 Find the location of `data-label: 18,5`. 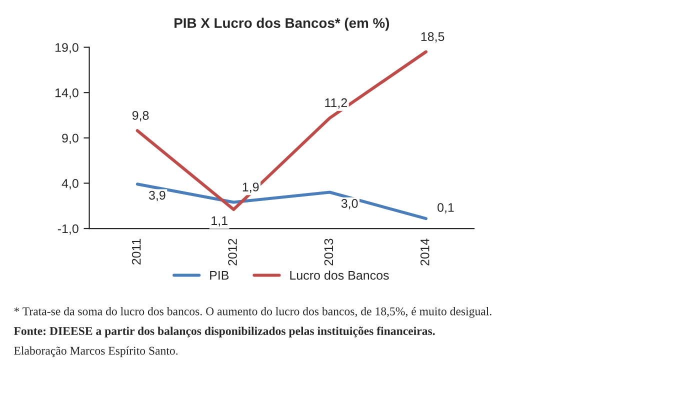

data-label: 18,5 is located at coordinates (432, 37).